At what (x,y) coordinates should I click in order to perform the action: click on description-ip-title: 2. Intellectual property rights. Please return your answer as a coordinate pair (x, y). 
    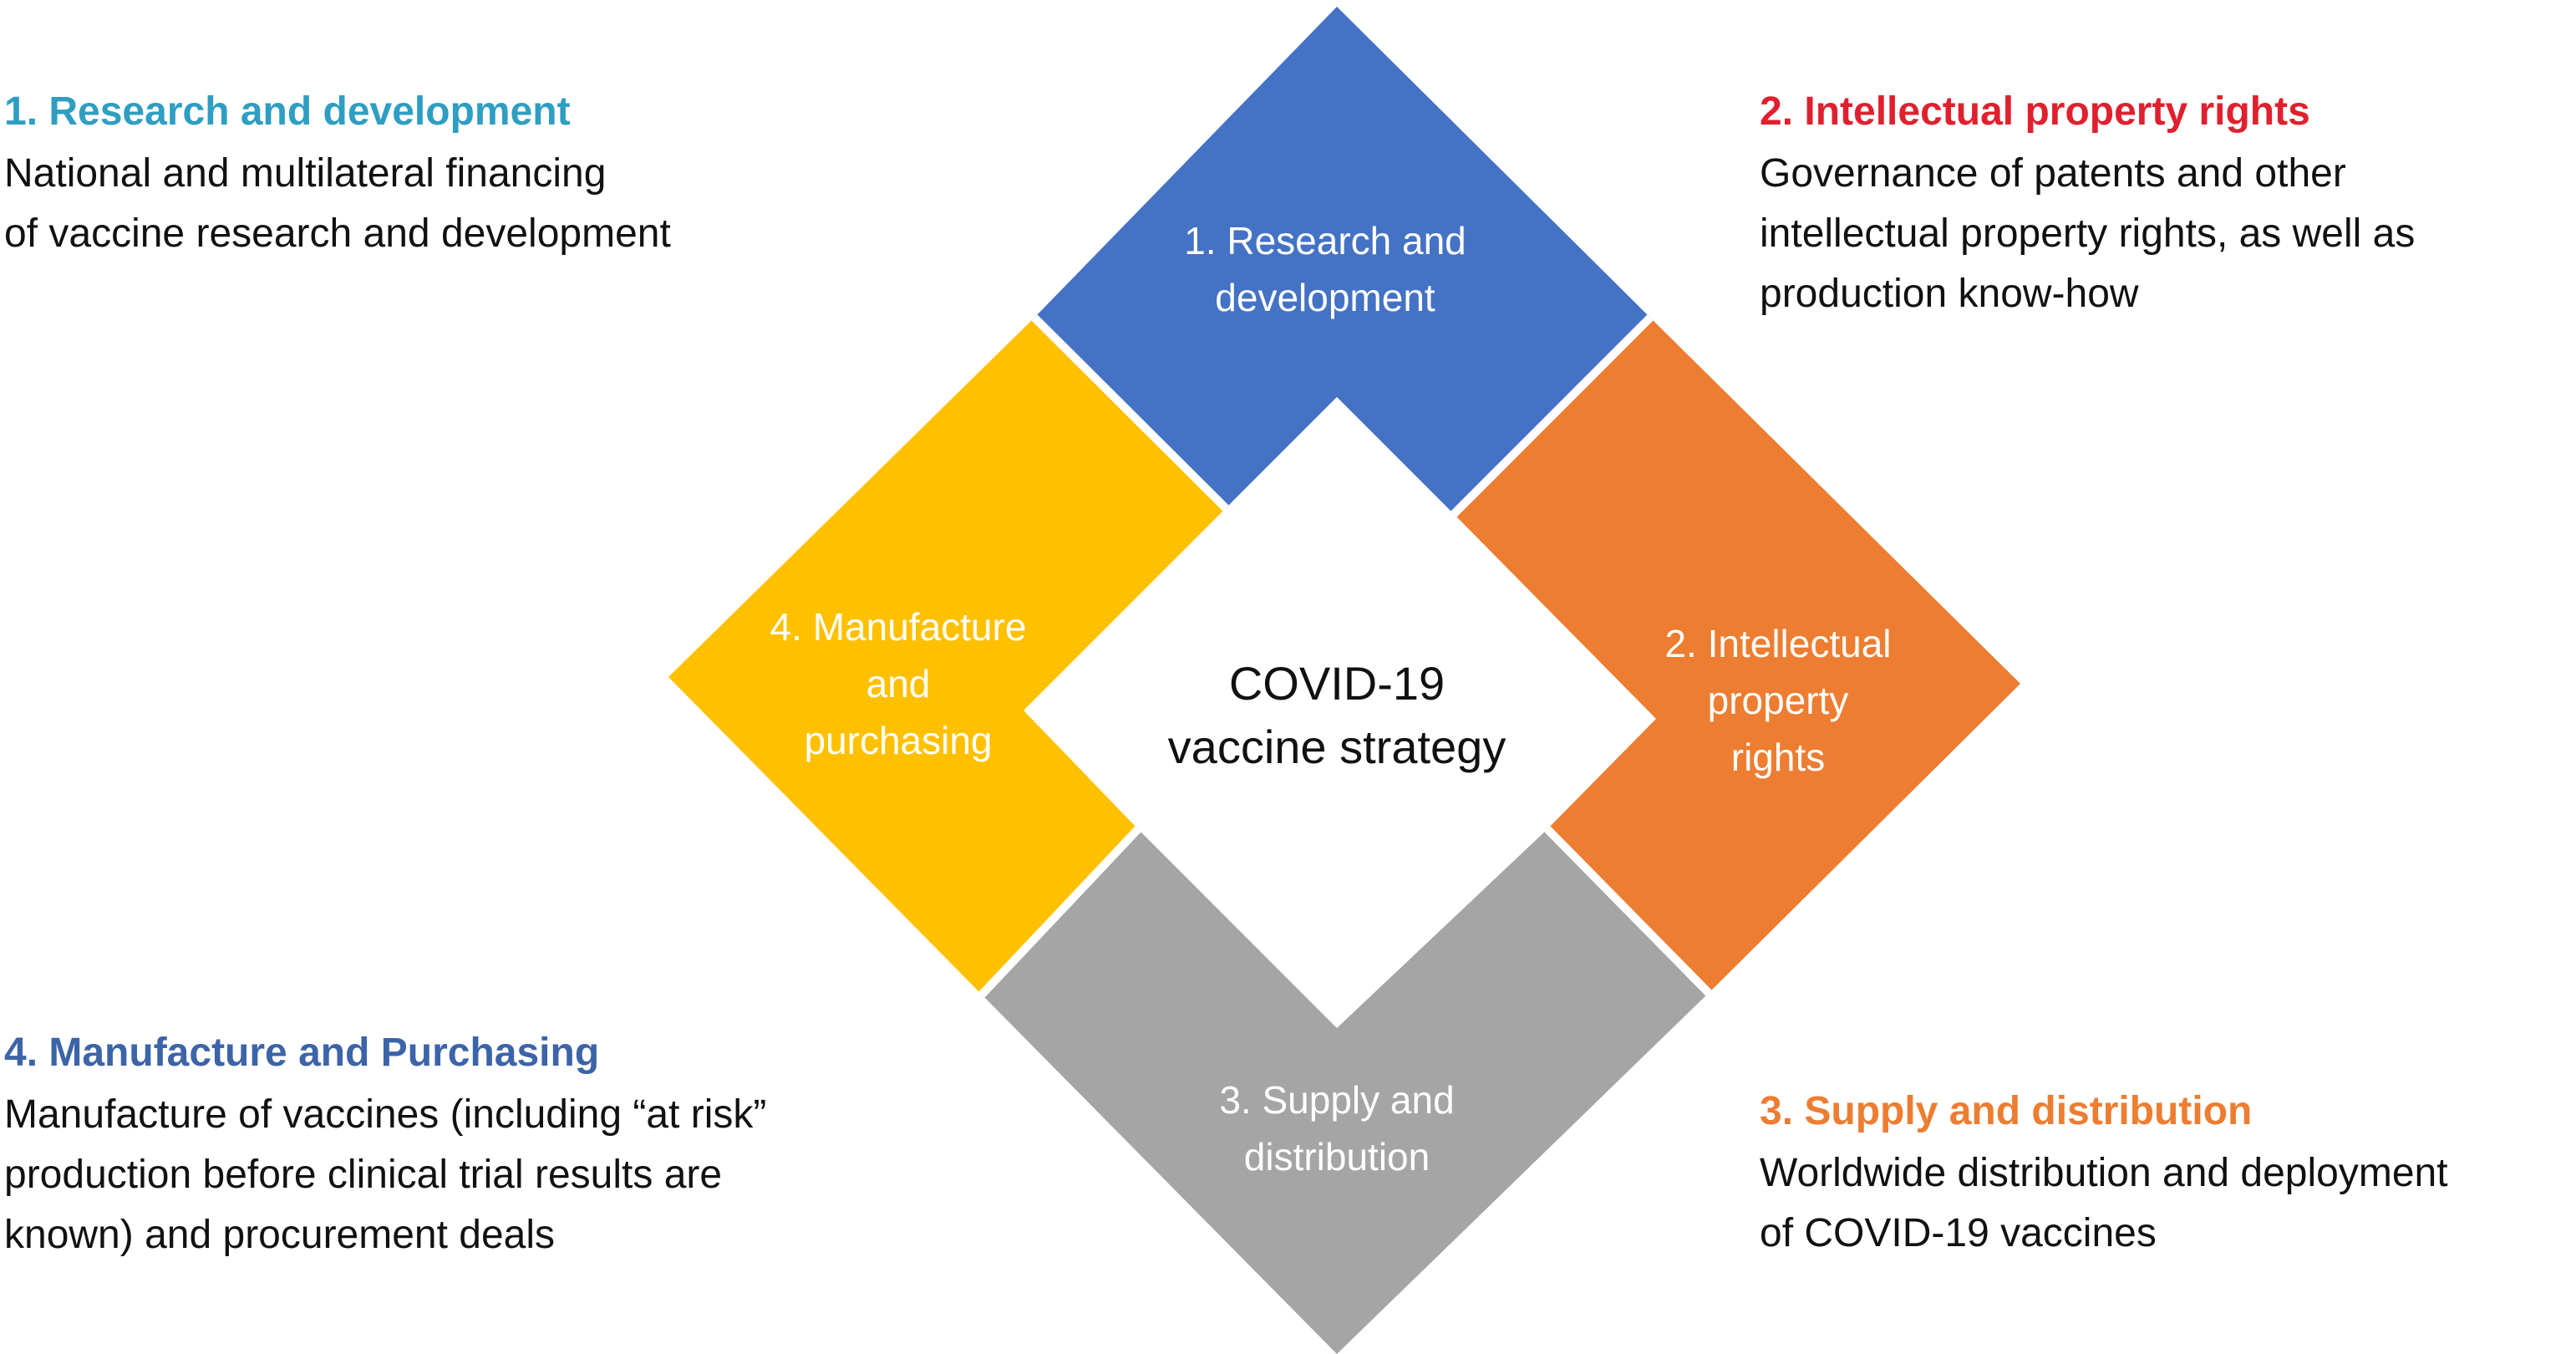
    Looking at the image, I should click on (2035, 111).